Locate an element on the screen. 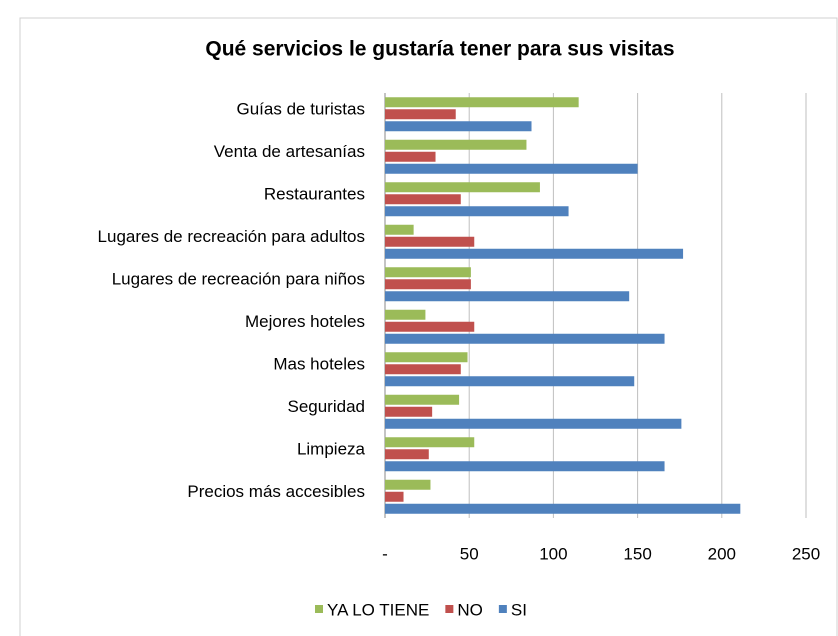 This screenshot has width=838, height=636. legend-label: SI is located at coordinates (519, 609).